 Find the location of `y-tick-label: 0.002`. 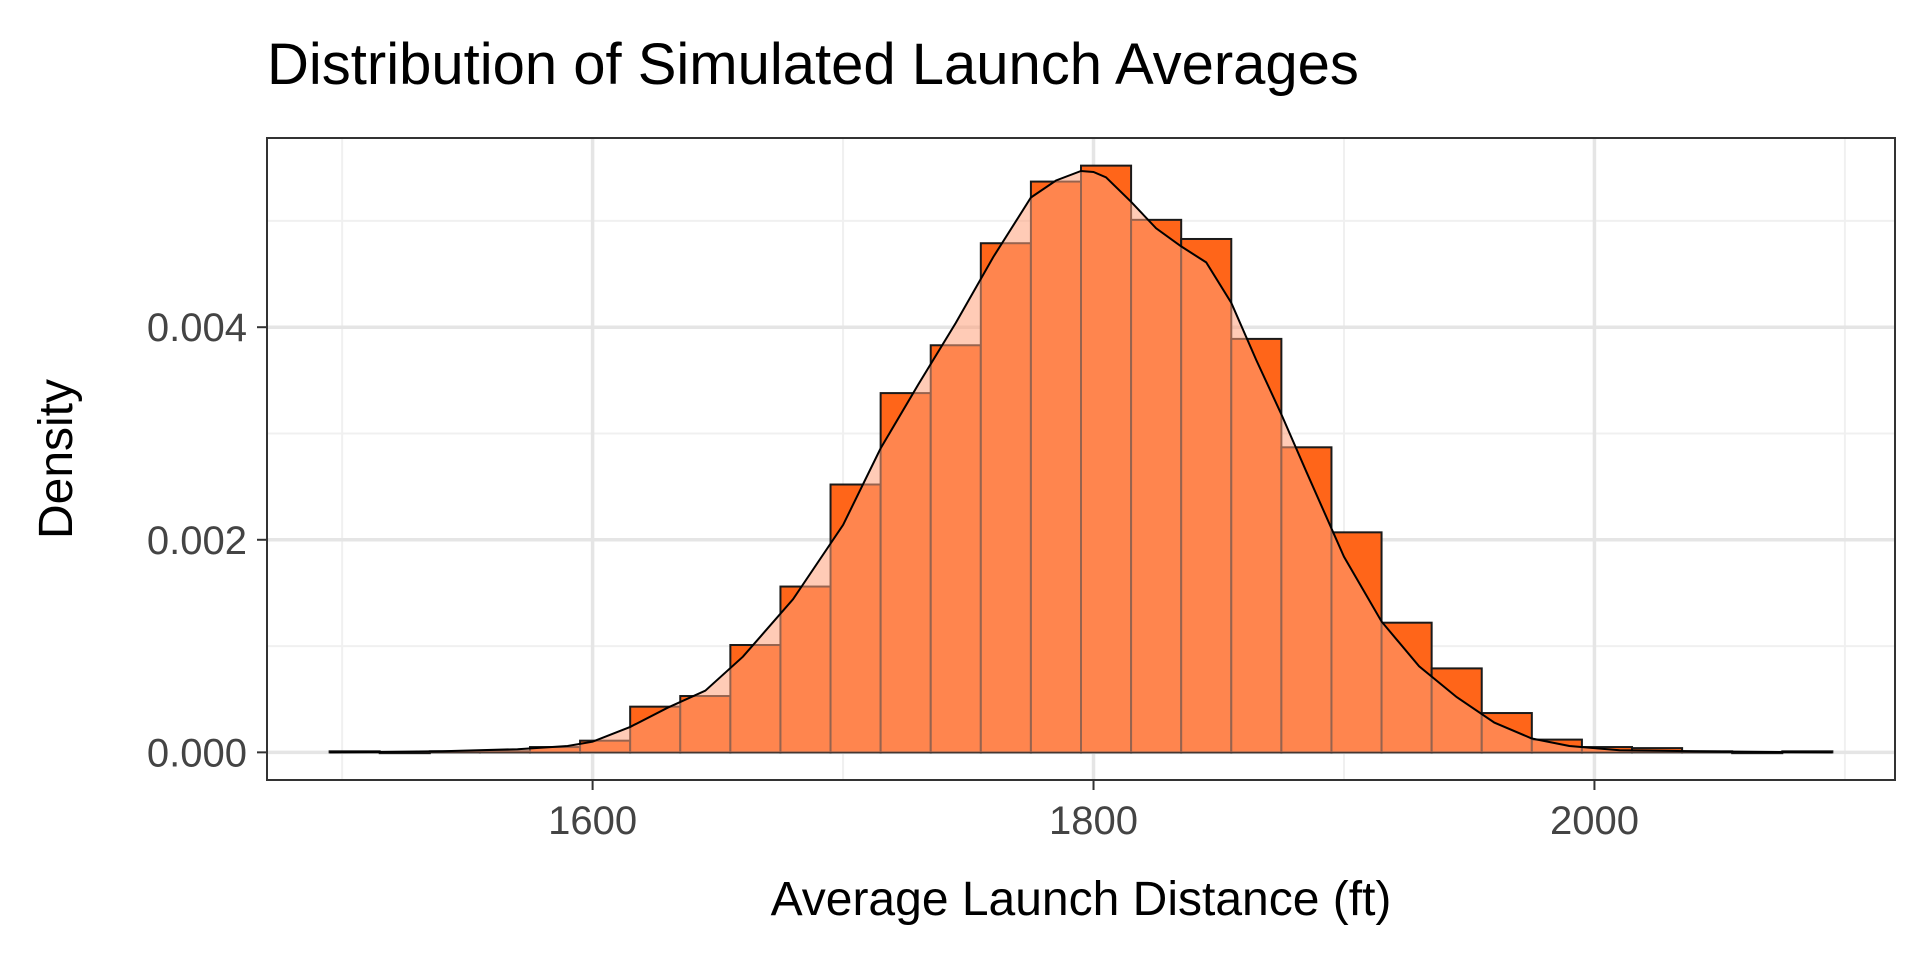

y-tick-label: 0.002 is located at coordinates (197, 541).